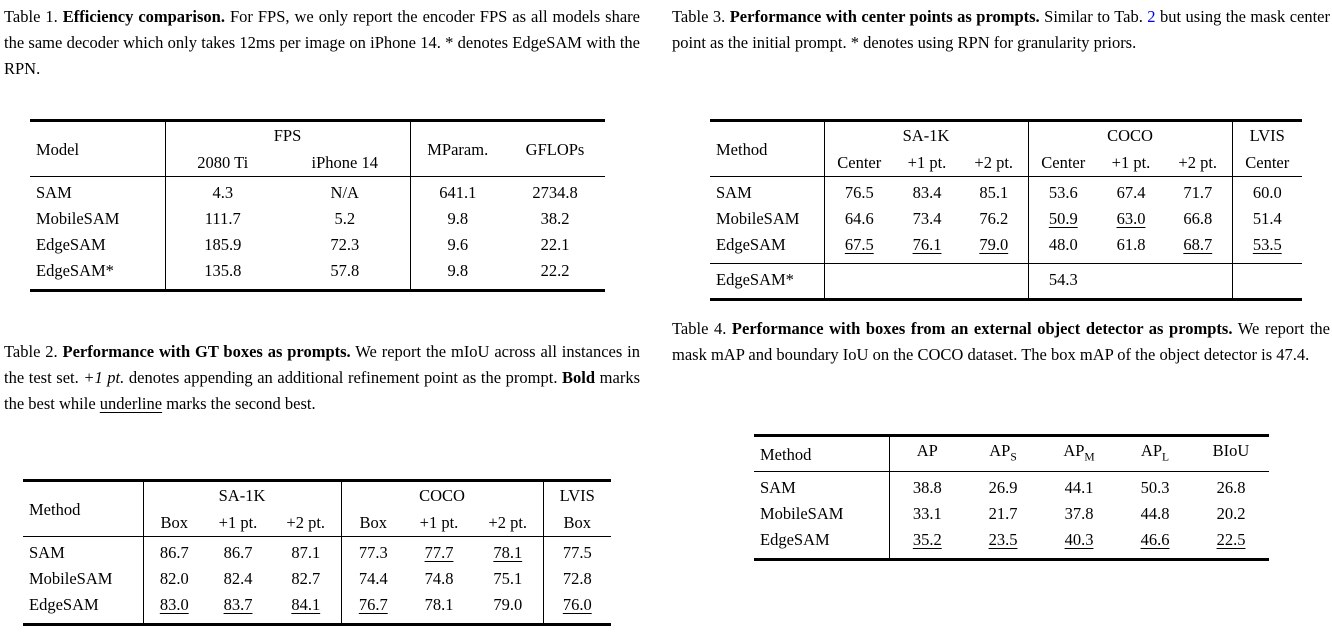  What do you see at coordinates (1151, 16) in the screenshot?
I see `ref-link-table2: 2` at bounding box center [1151, 16].